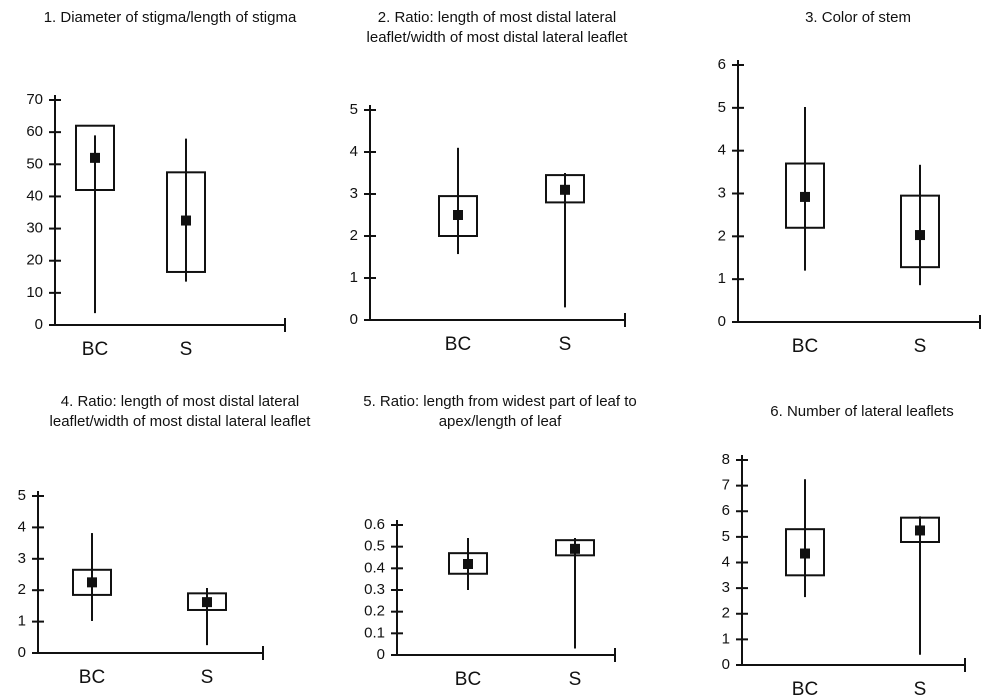 Image resolution: width=983 pixels, height=697 pixels. I want to click on y-tick-label: 0.5, so click(374, 546).